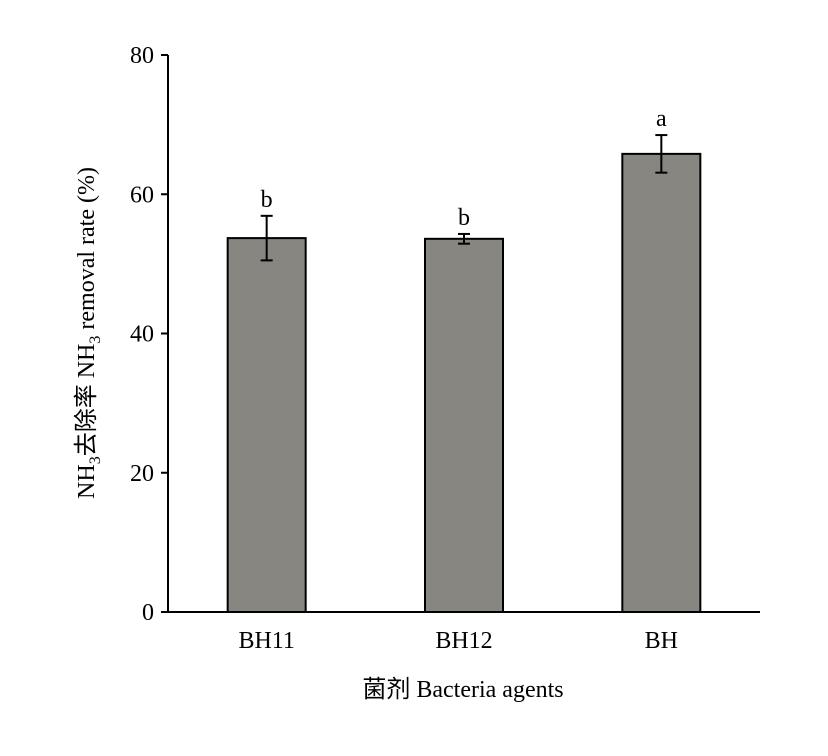 This screenshot has width=828, height=756. Describe the element at coordinates (142, 474) in the screenshot. I see `y-tick-label-20: 20` at that location.